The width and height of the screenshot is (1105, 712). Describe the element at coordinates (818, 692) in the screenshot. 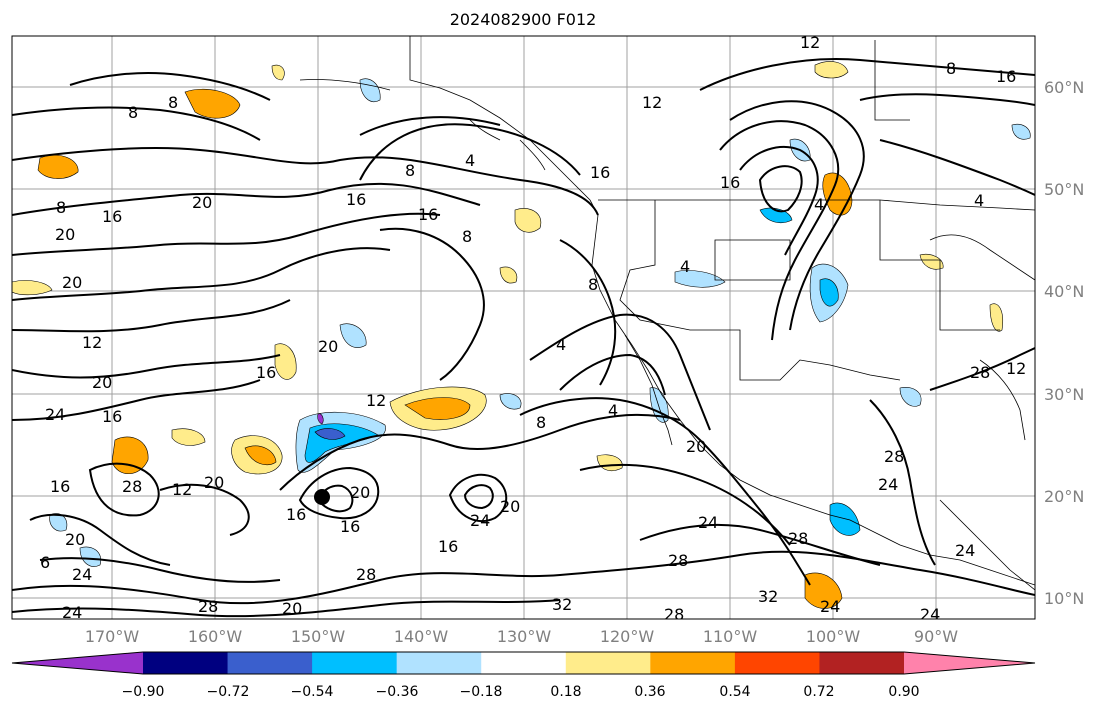

I see `colorbar-tick-label: 0.72` at that location.